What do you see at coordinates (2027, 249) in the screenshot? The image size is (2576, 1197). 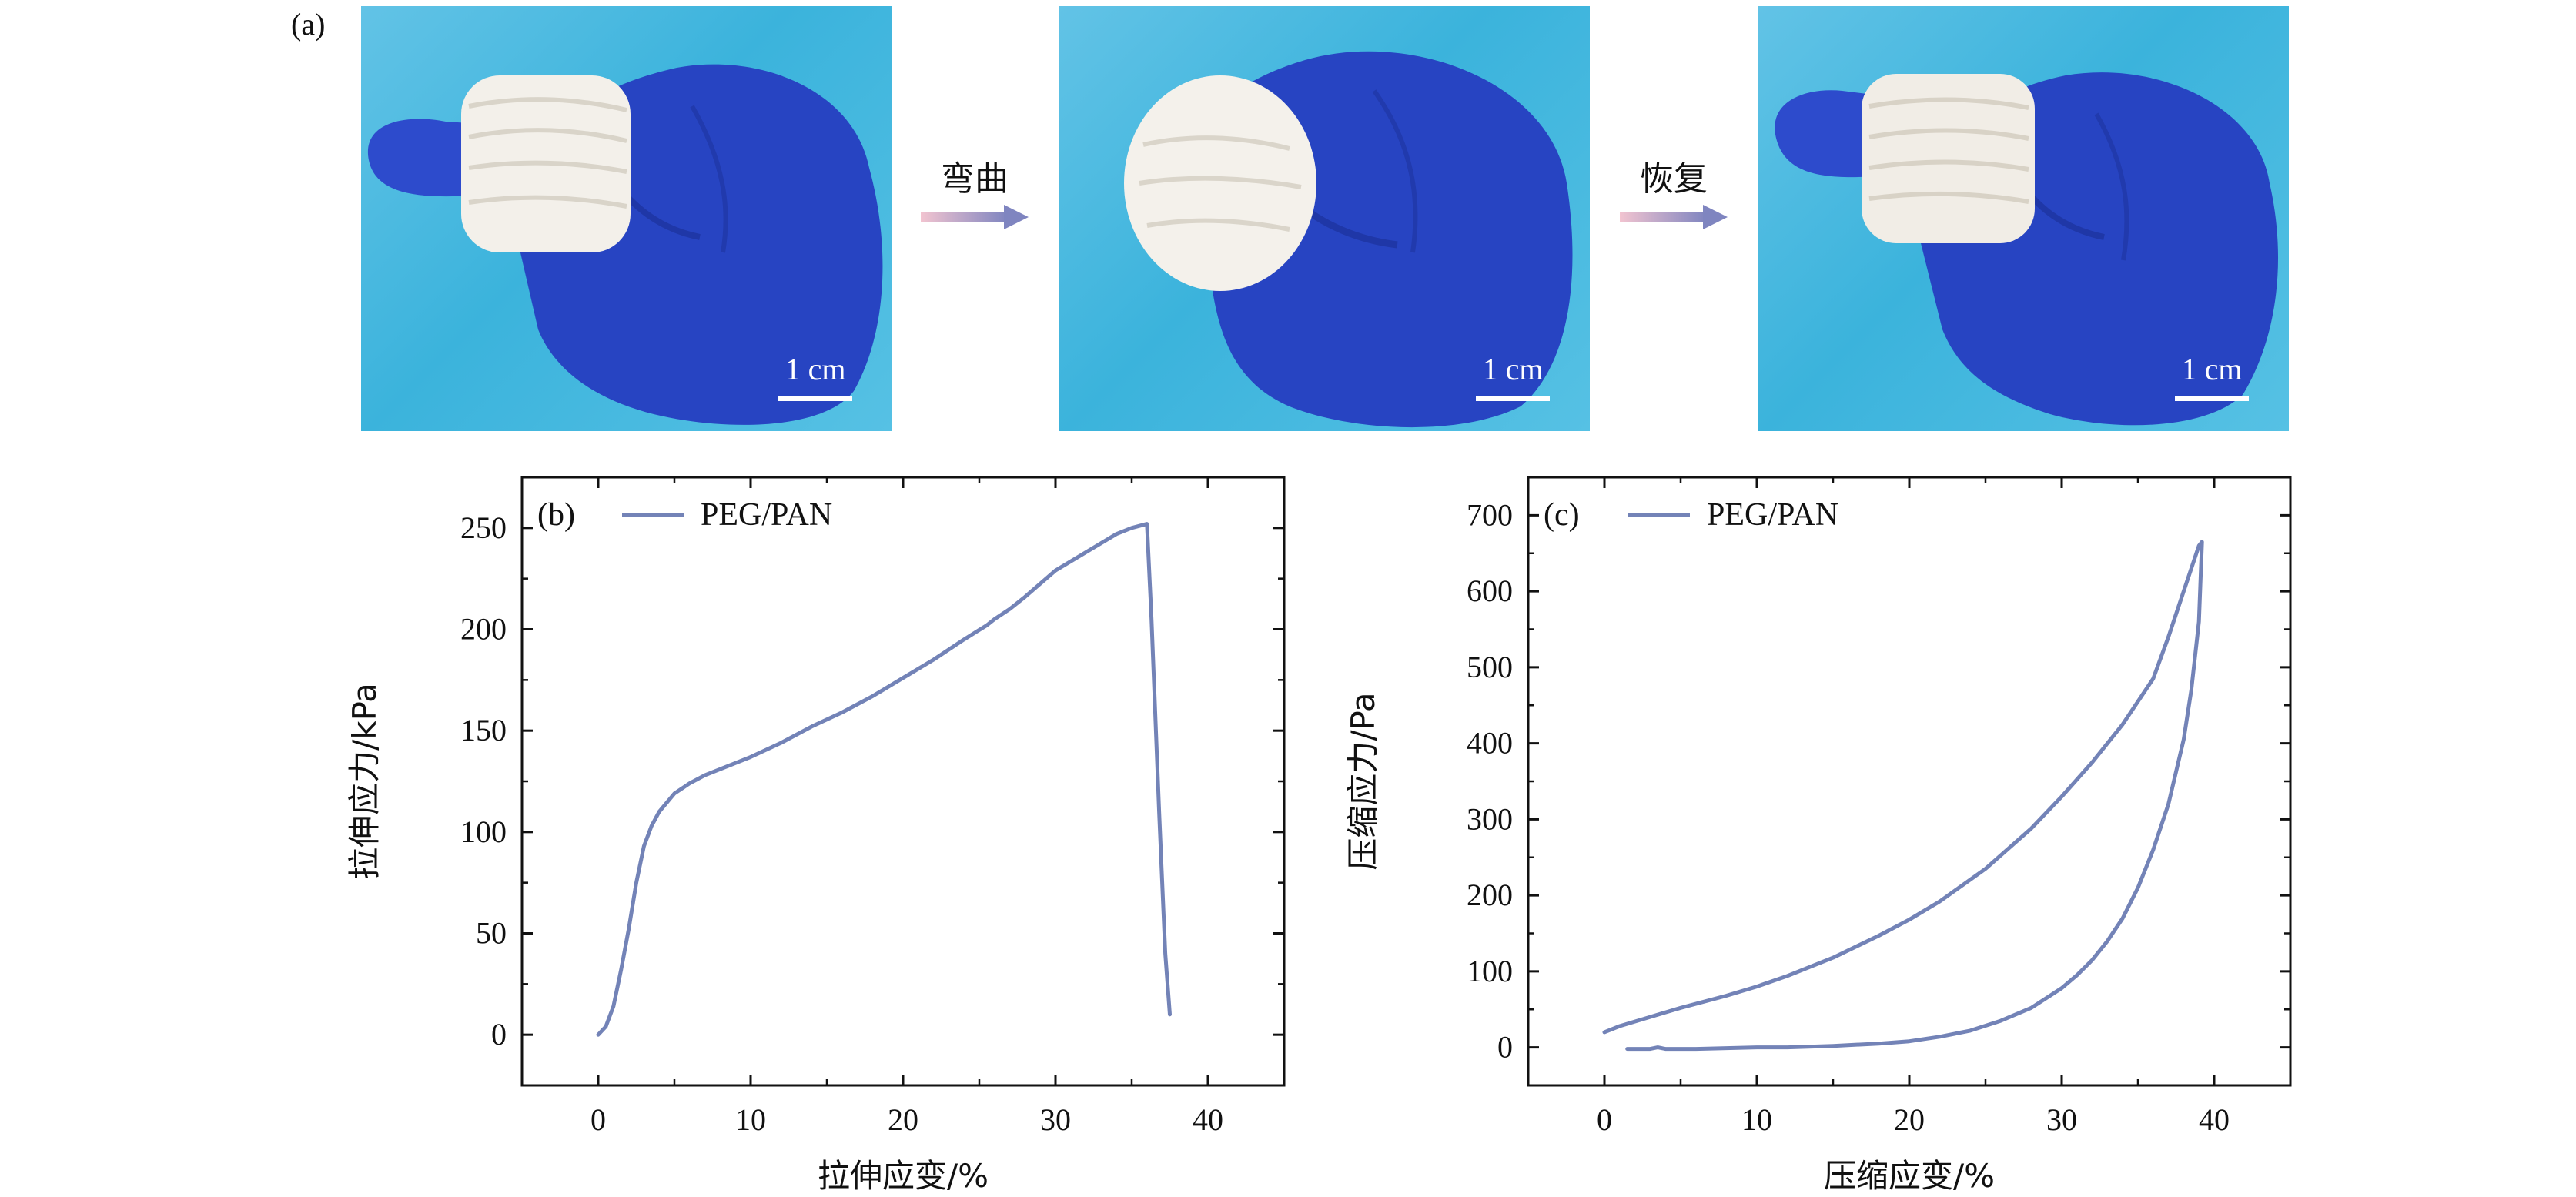 I see `glove-recovered-illustration` at bounding box center [2027, 249].